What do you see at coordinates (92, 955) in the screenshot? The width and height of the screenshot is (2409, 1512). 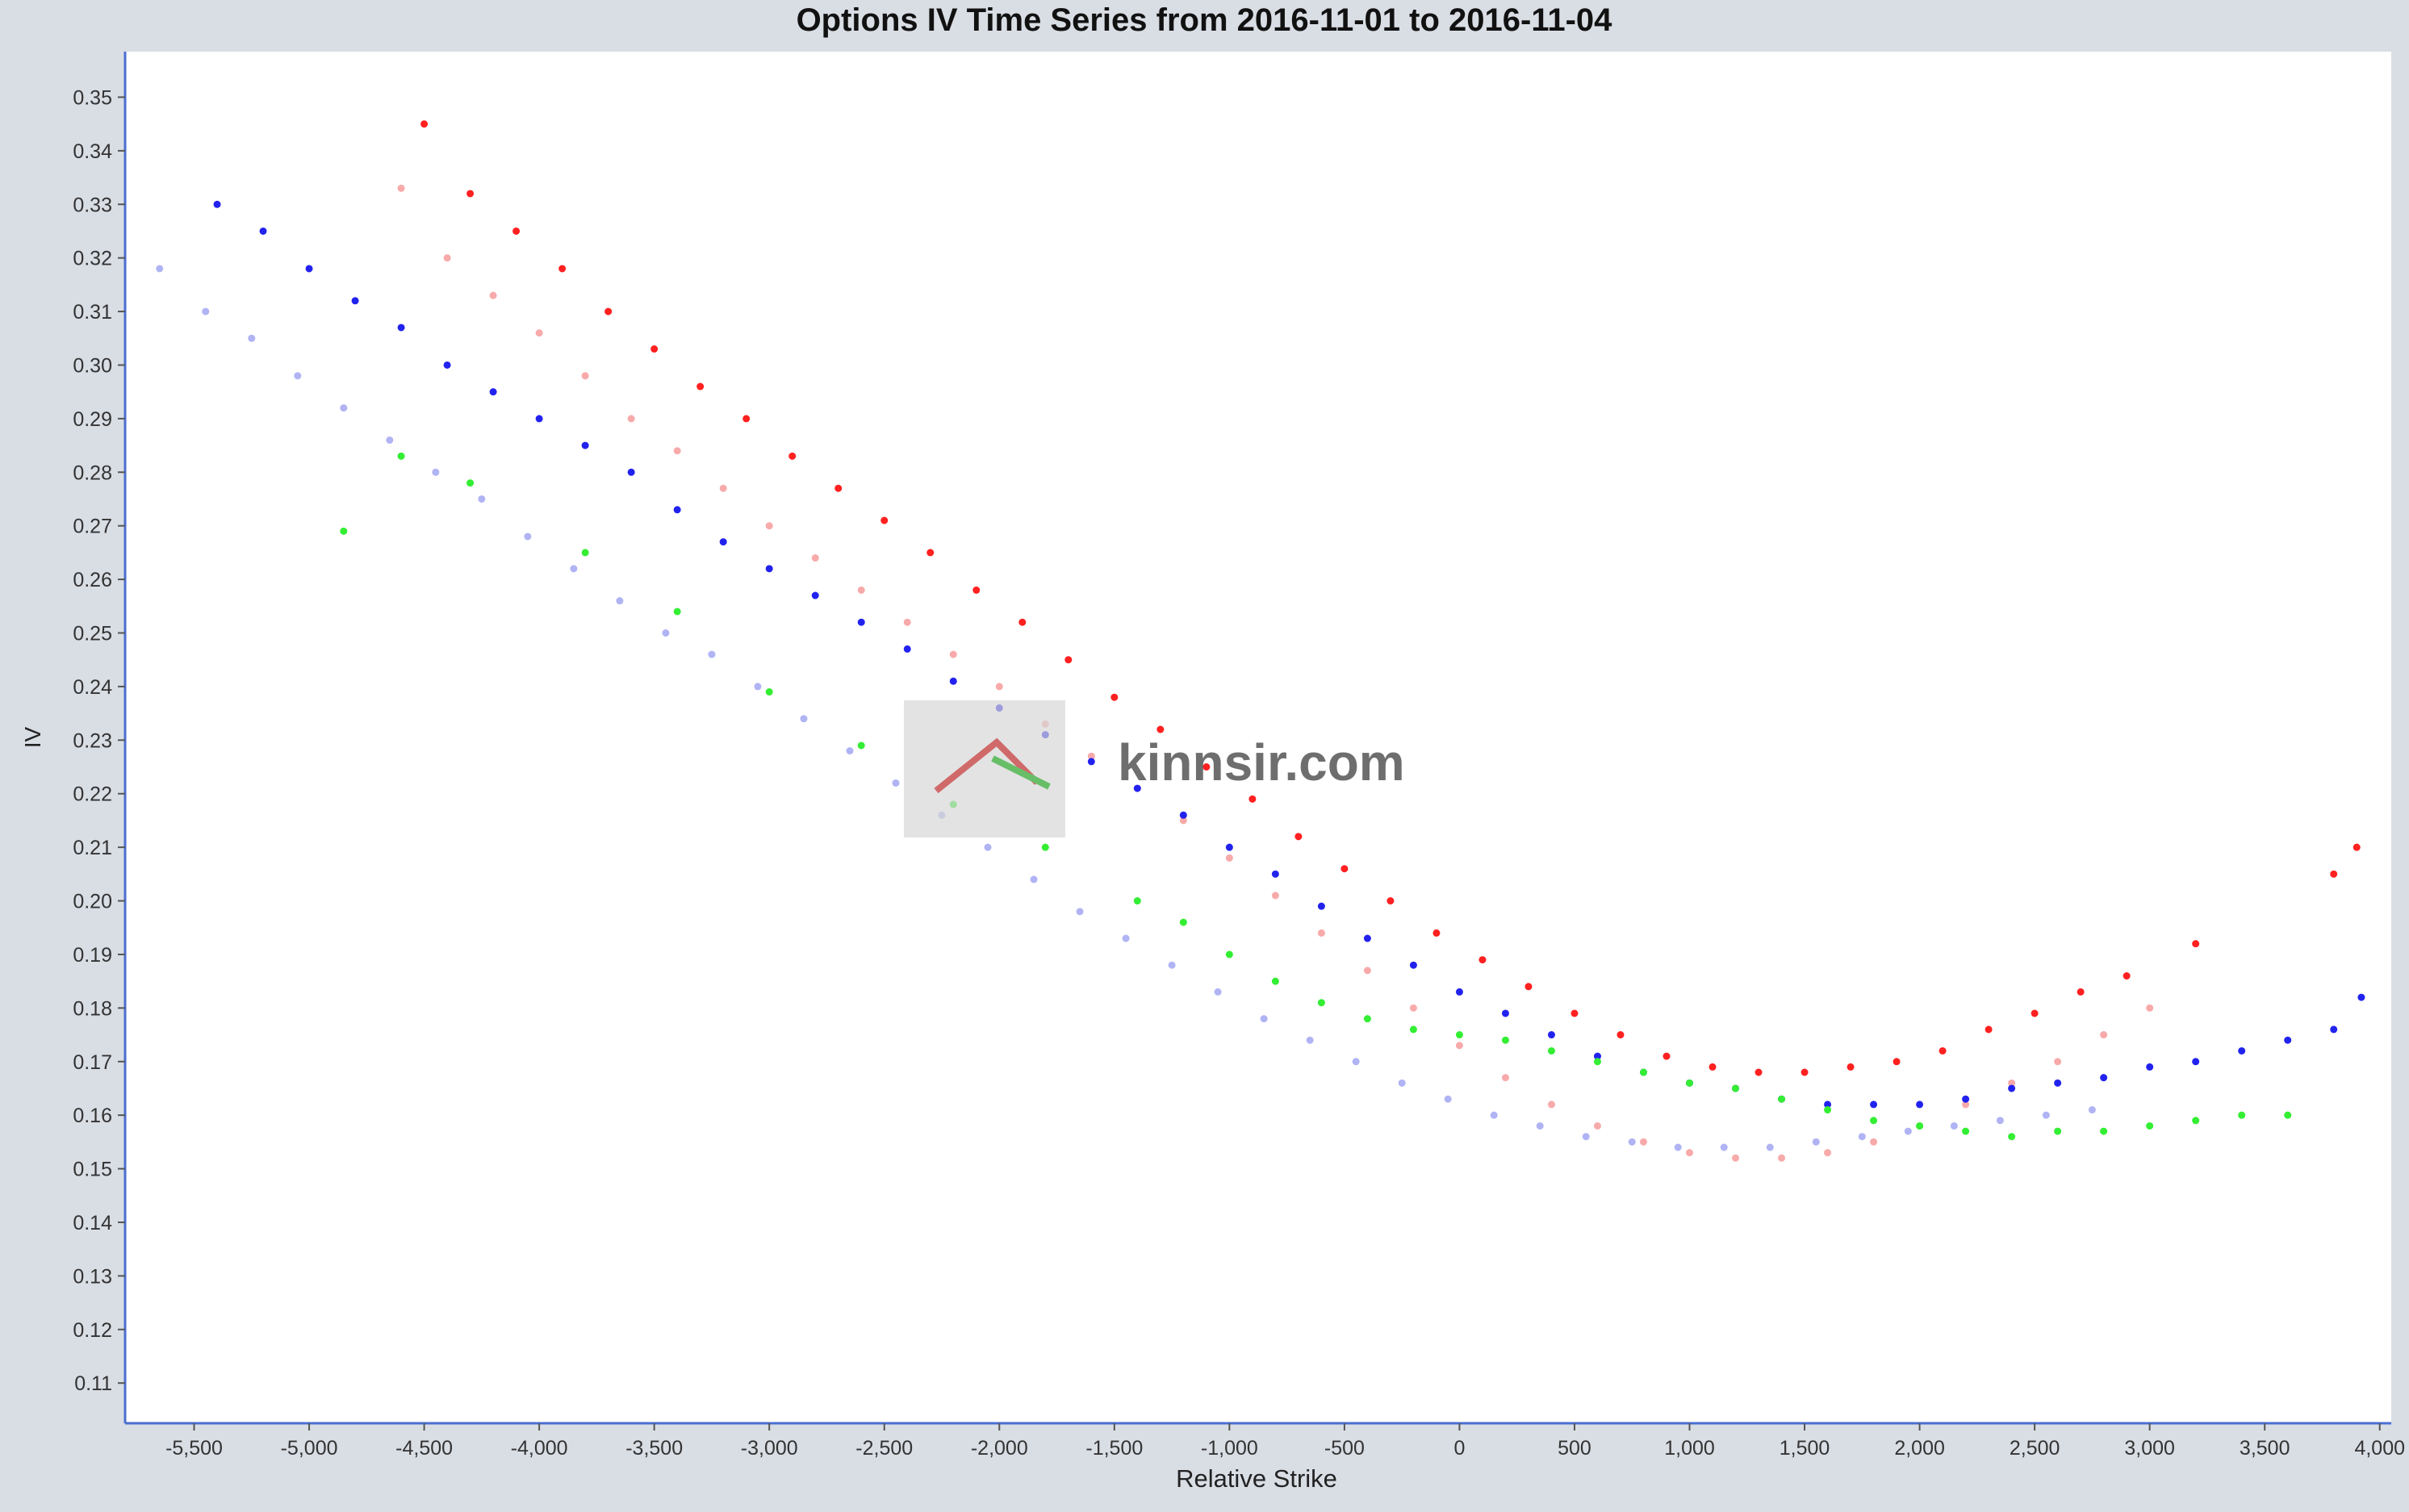 I see `y-tick-label: 0.19` at bounding box center [92, 955].